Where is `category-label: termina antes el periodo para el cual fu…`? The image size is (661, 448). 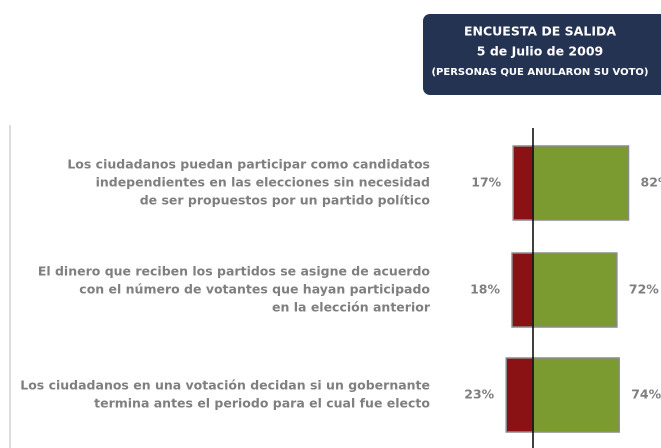 category-label: termina antes el periodo para el cual fu… is located at coordinates (262, 403).